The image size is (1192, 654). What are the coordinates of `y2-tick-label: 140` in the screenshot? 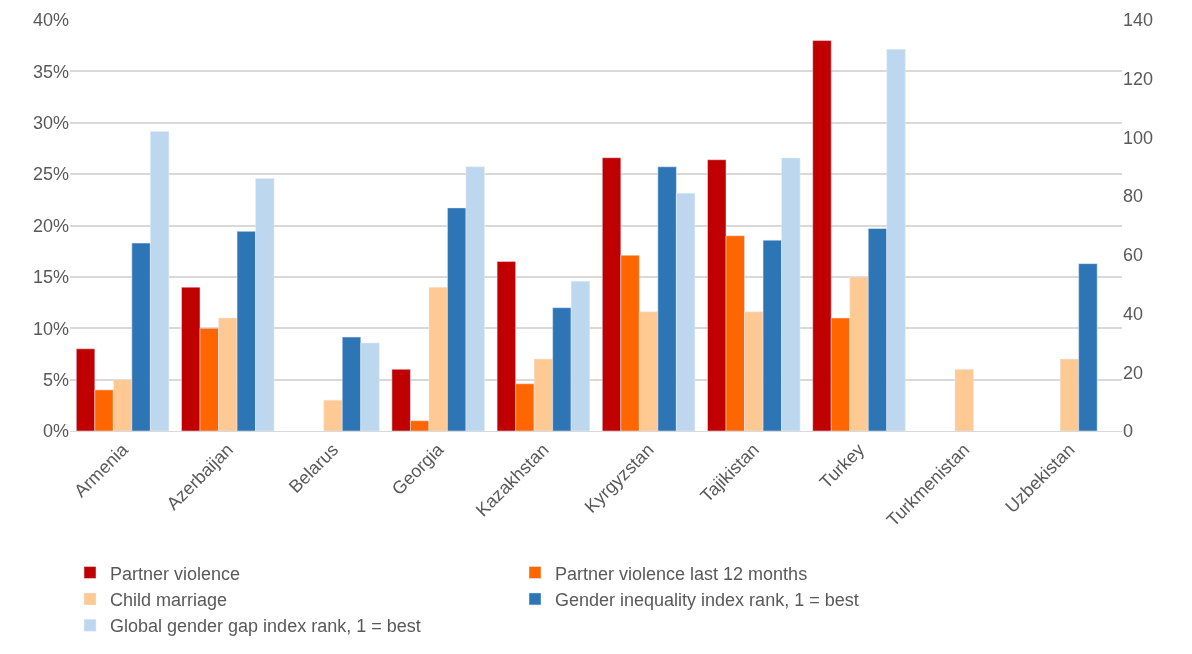 It's located at (1138, 20).